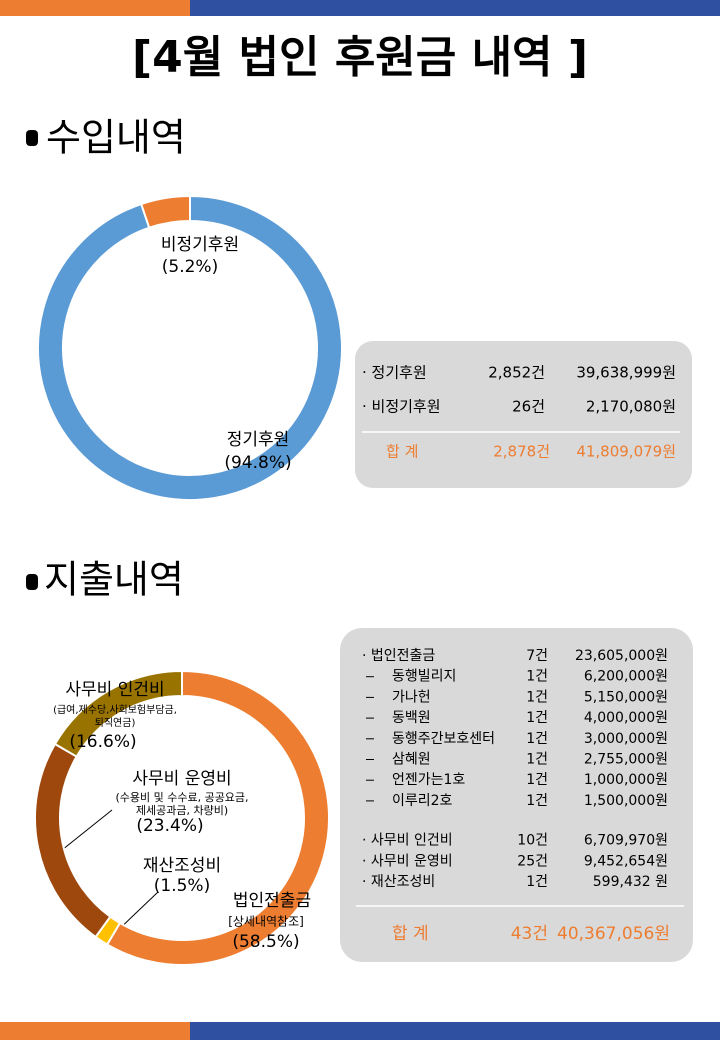 The image size is (720, 1044). What do you see at coordinates (169, 826) in the screenshot?
I see `slice-value-label: (23.4%)` at bounding box center [169, 826].